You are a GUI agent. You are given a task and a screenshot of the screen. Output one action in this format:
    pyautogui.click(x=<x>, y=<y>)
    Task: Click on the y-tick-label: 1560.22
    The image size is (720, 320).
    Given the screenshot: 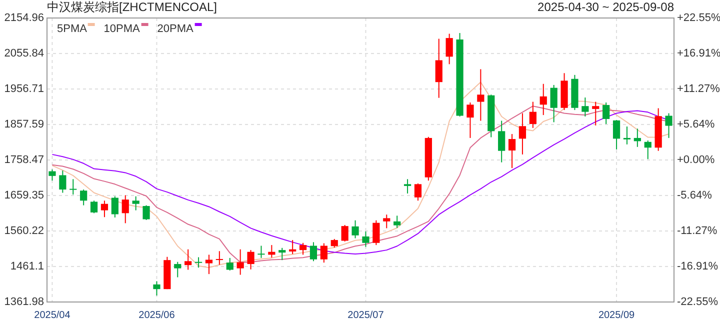 What is the action you would take?
    pyautogui.click(x=24, y=230)
    